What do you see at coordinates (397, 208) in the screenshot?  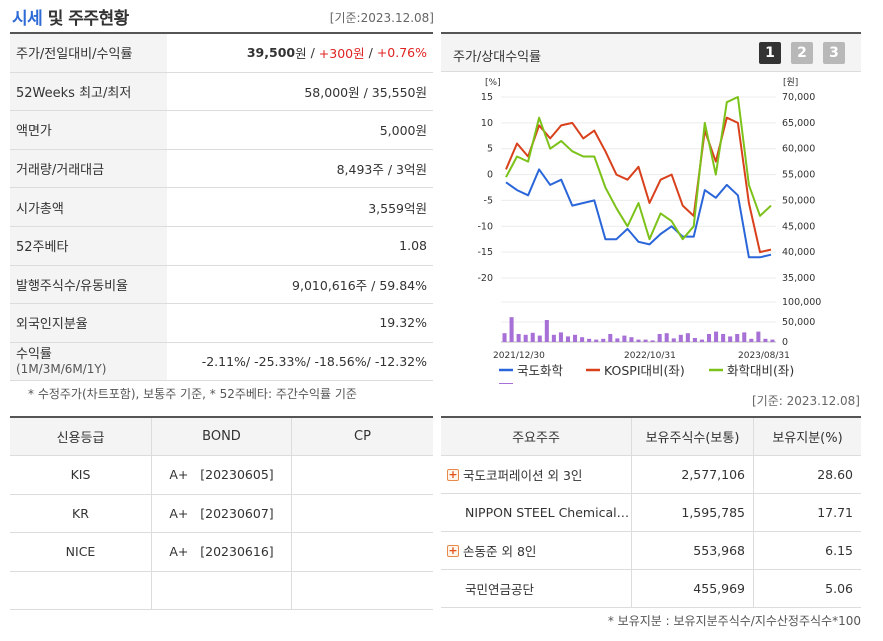 I see `quote-value: 3,559억원` at bounding box center [397, 208].